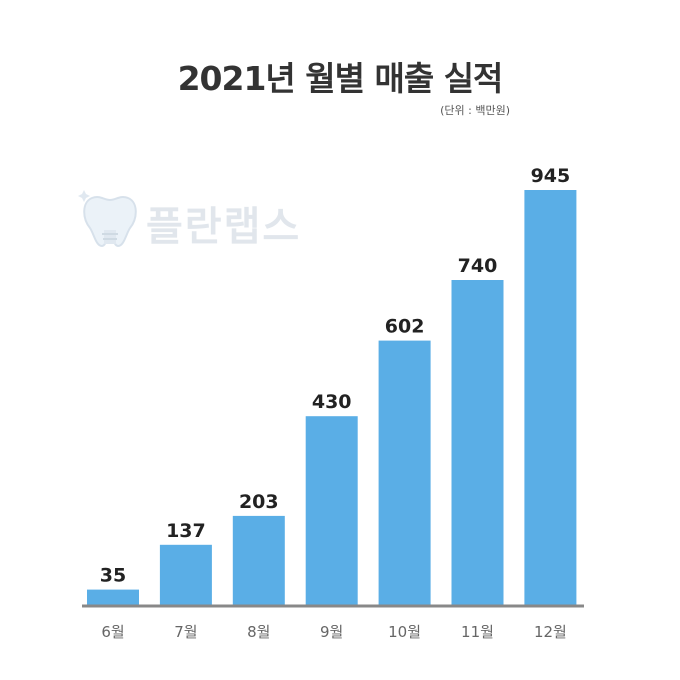 This screenshot has height=680, width=680. Describe the element at coordinates (107, 219) in the screenshot. I see `tooth-icon` at that location.